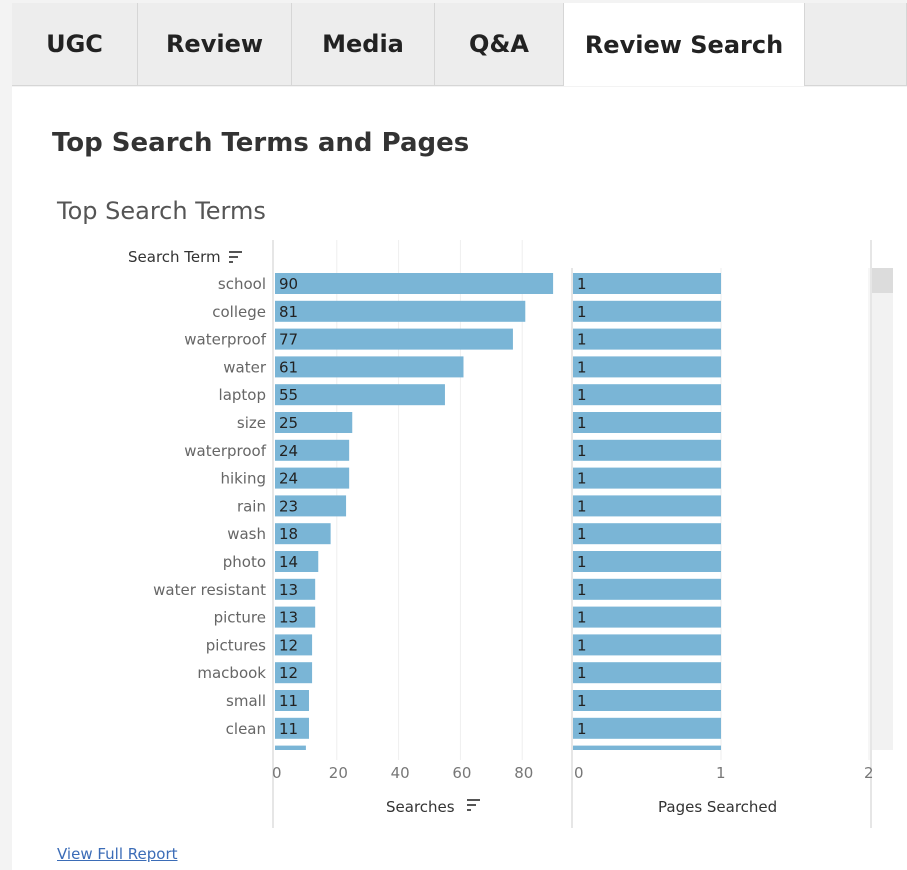 The width and height of the screenshot is (907, 870). I want to click on scrollbar-thumb, so click(882, 280).